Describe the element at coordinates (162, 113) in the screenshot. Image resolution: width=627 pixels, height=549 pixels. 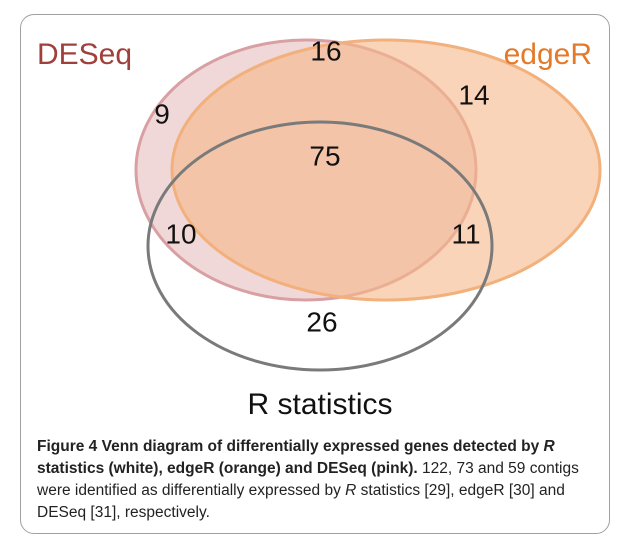
I see `region-count: 9` at that location.